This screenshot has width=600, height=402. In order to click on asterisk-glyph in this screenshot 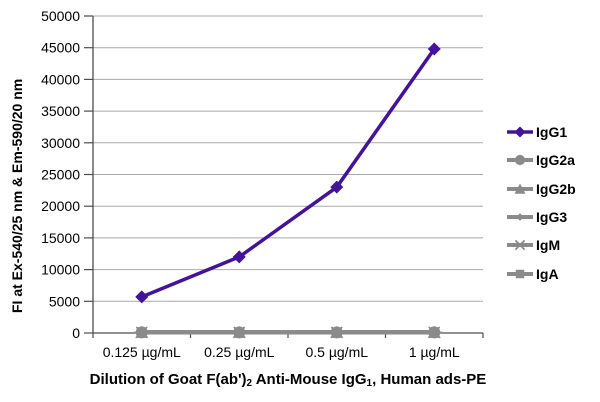, I will do `click(520, 245)`.